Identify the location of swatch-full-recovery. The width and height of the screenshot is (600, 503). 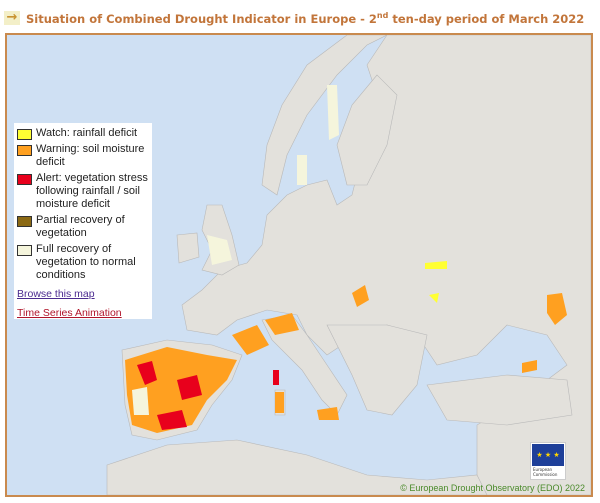
(24, 250).